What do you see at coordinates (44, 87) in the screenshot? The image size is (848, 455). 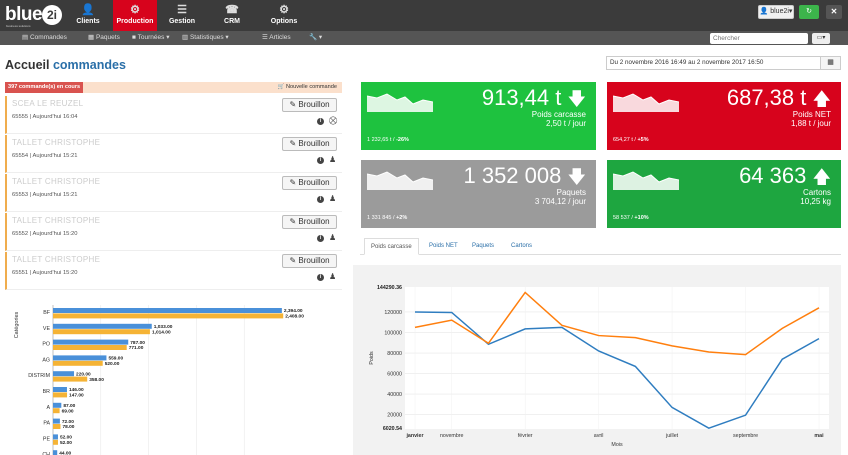 I see `orders-count: 397 commande(s) en cours` at bounding box center [44, 87].